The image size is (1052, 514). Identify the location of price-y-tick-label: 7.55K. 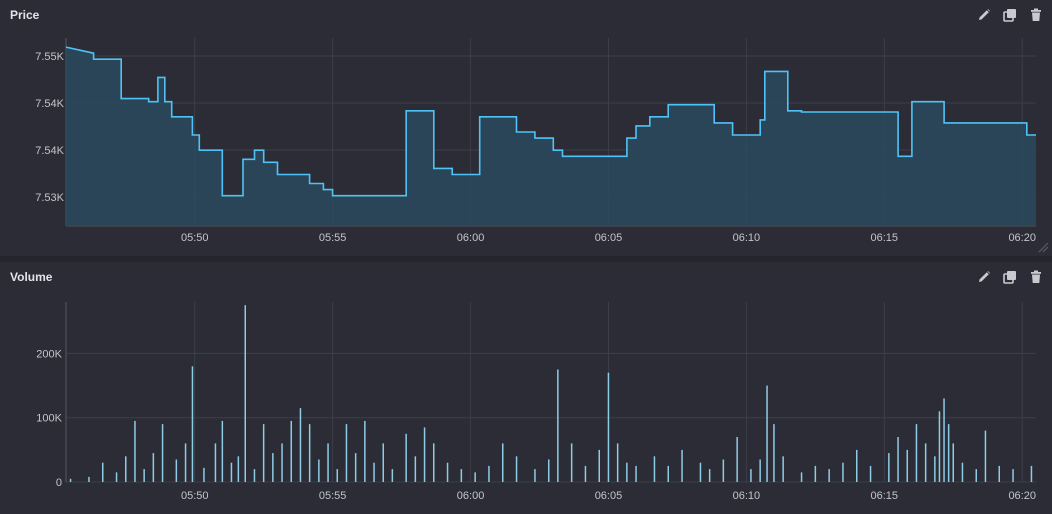
(49, 57).